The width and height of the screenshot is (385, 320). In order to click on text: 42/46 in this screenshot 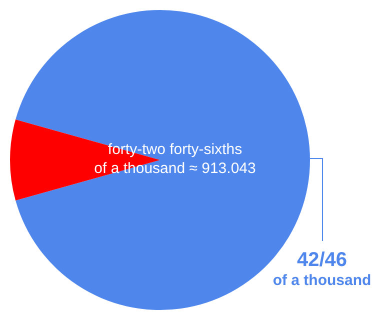, I will do `click(322, 260)`.